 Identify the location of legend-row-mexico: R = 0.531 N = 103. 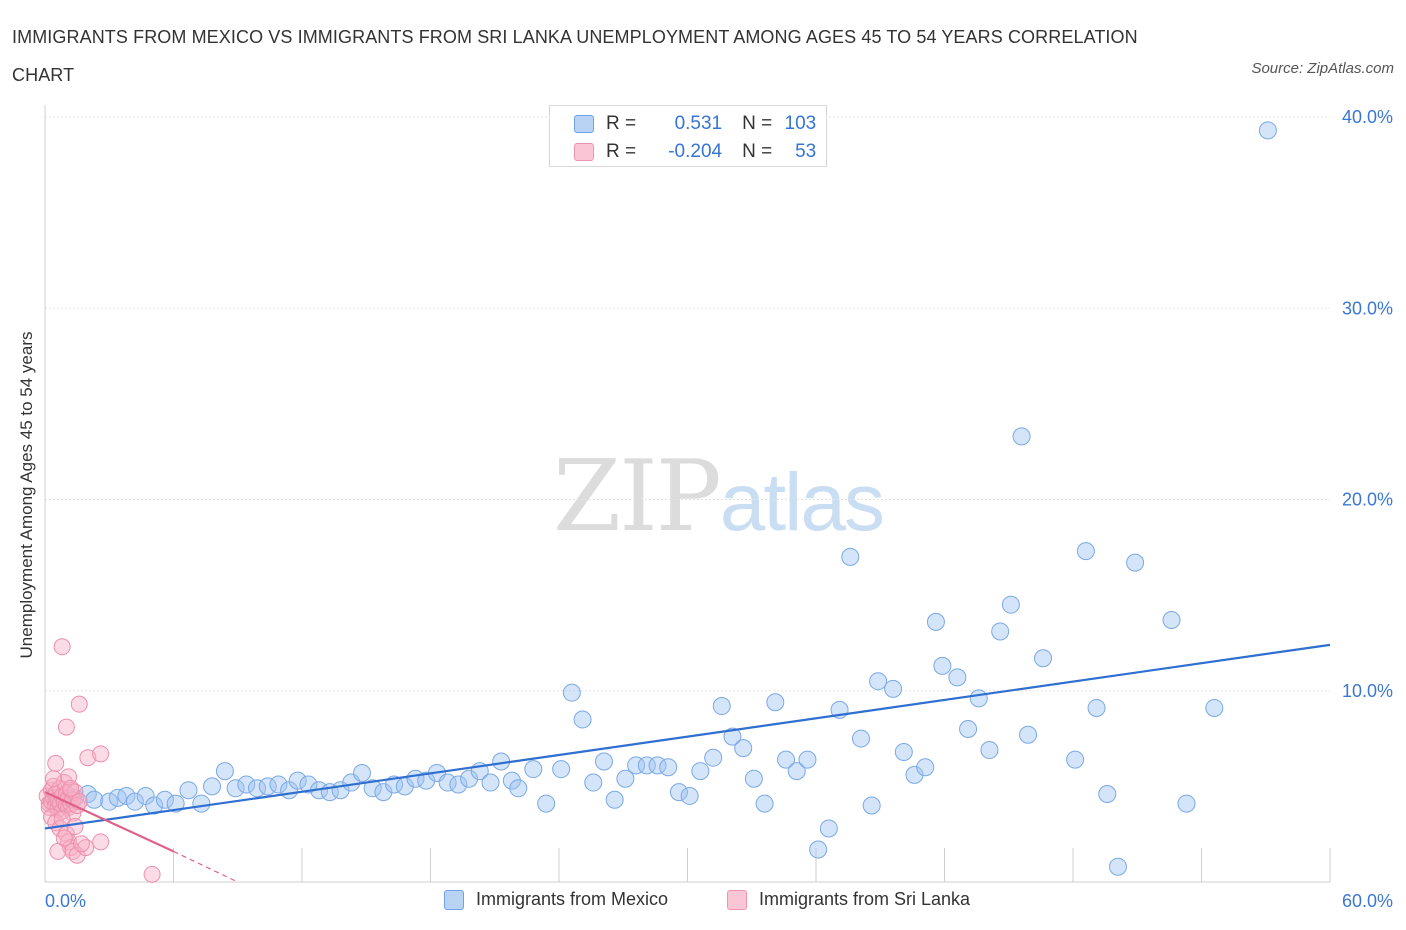
(695, 124).